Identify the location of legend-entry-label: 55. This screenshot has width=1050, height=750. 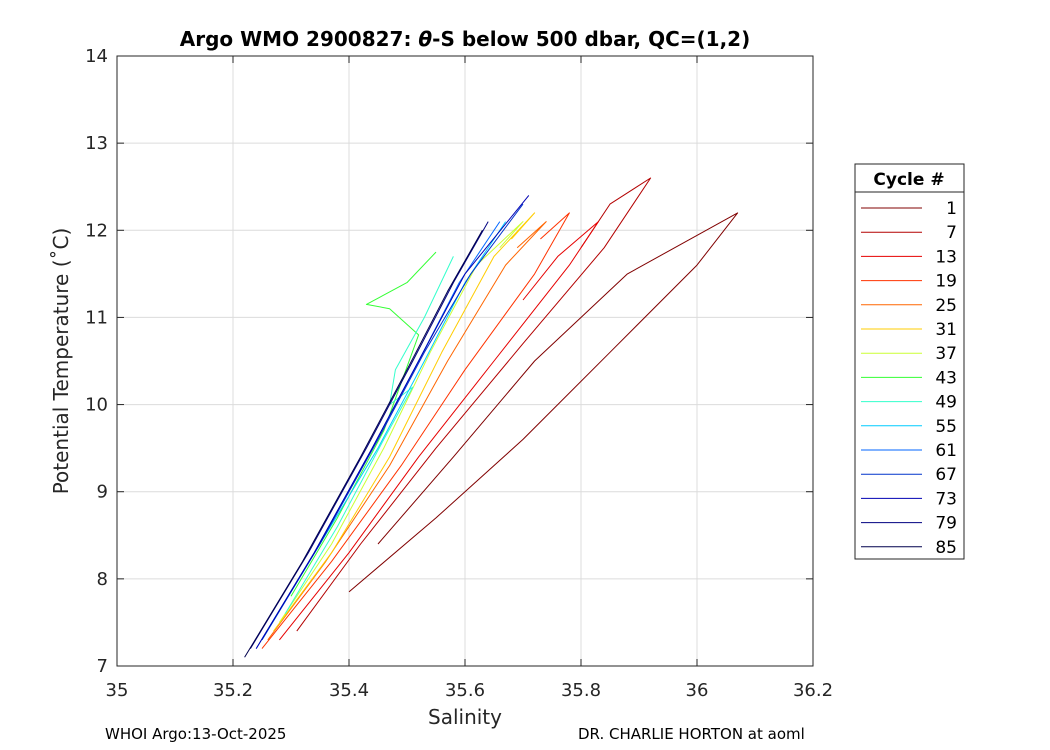
(946, 427).